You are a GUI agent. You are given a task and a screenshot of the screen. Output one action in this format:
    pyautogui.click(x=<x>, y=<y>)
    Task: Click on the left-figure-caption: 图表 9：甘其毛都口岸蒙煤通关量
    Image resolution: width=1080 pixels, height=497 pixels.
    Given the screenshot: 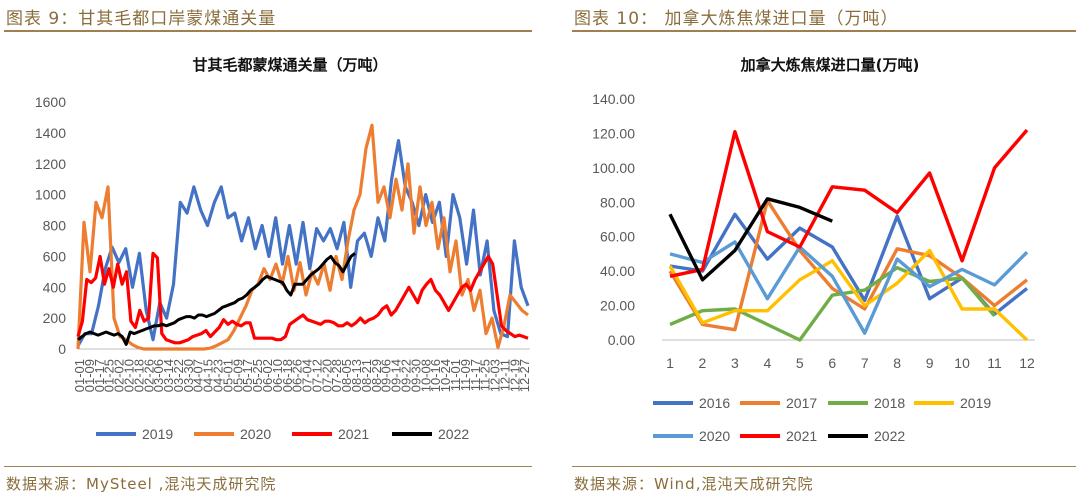 What is the action you would take?
    pyautogui.click(x=141, y=19)
    